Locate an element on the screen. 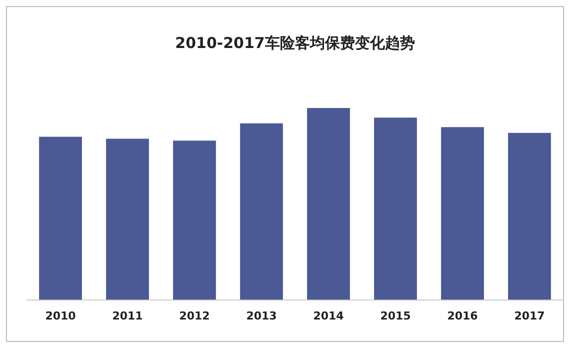 The height and width of the screenshot is (357, 568). x-tick-label: 2014 is located at coordinates (328, 315).